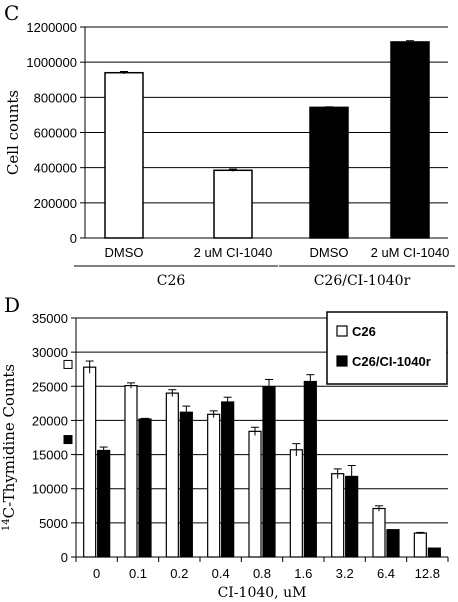  I want to click on panel-c-y-tick-label: 800000, so click(55, 97).